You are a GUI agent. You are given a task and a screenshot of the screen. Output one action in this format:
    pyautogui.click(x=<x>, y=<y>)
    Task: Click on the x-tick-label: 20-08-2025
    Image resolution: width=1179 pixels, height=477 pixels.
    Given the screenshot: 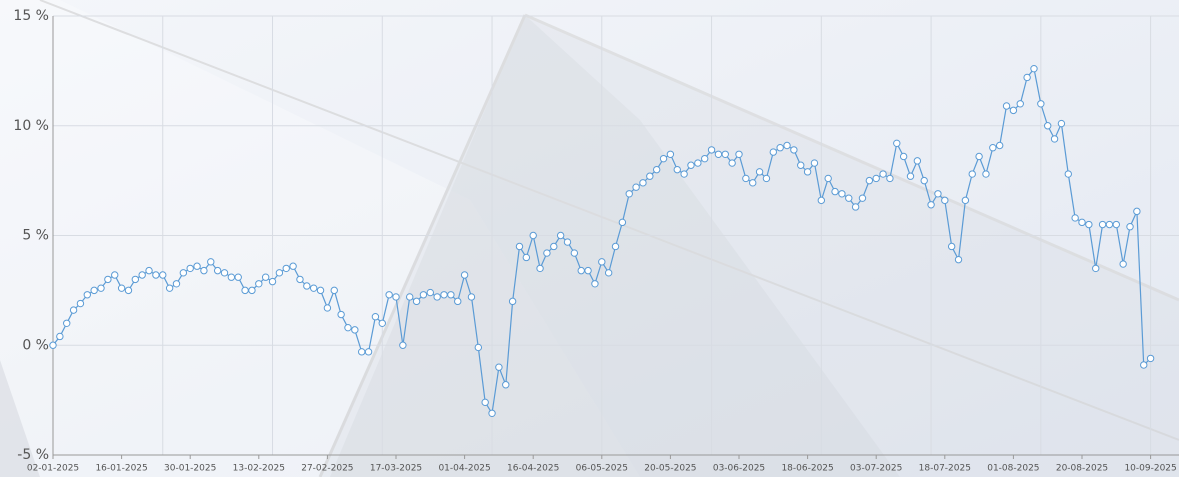 What is the action you would take?
    pyautogui.click(x=1082, y=469)
    